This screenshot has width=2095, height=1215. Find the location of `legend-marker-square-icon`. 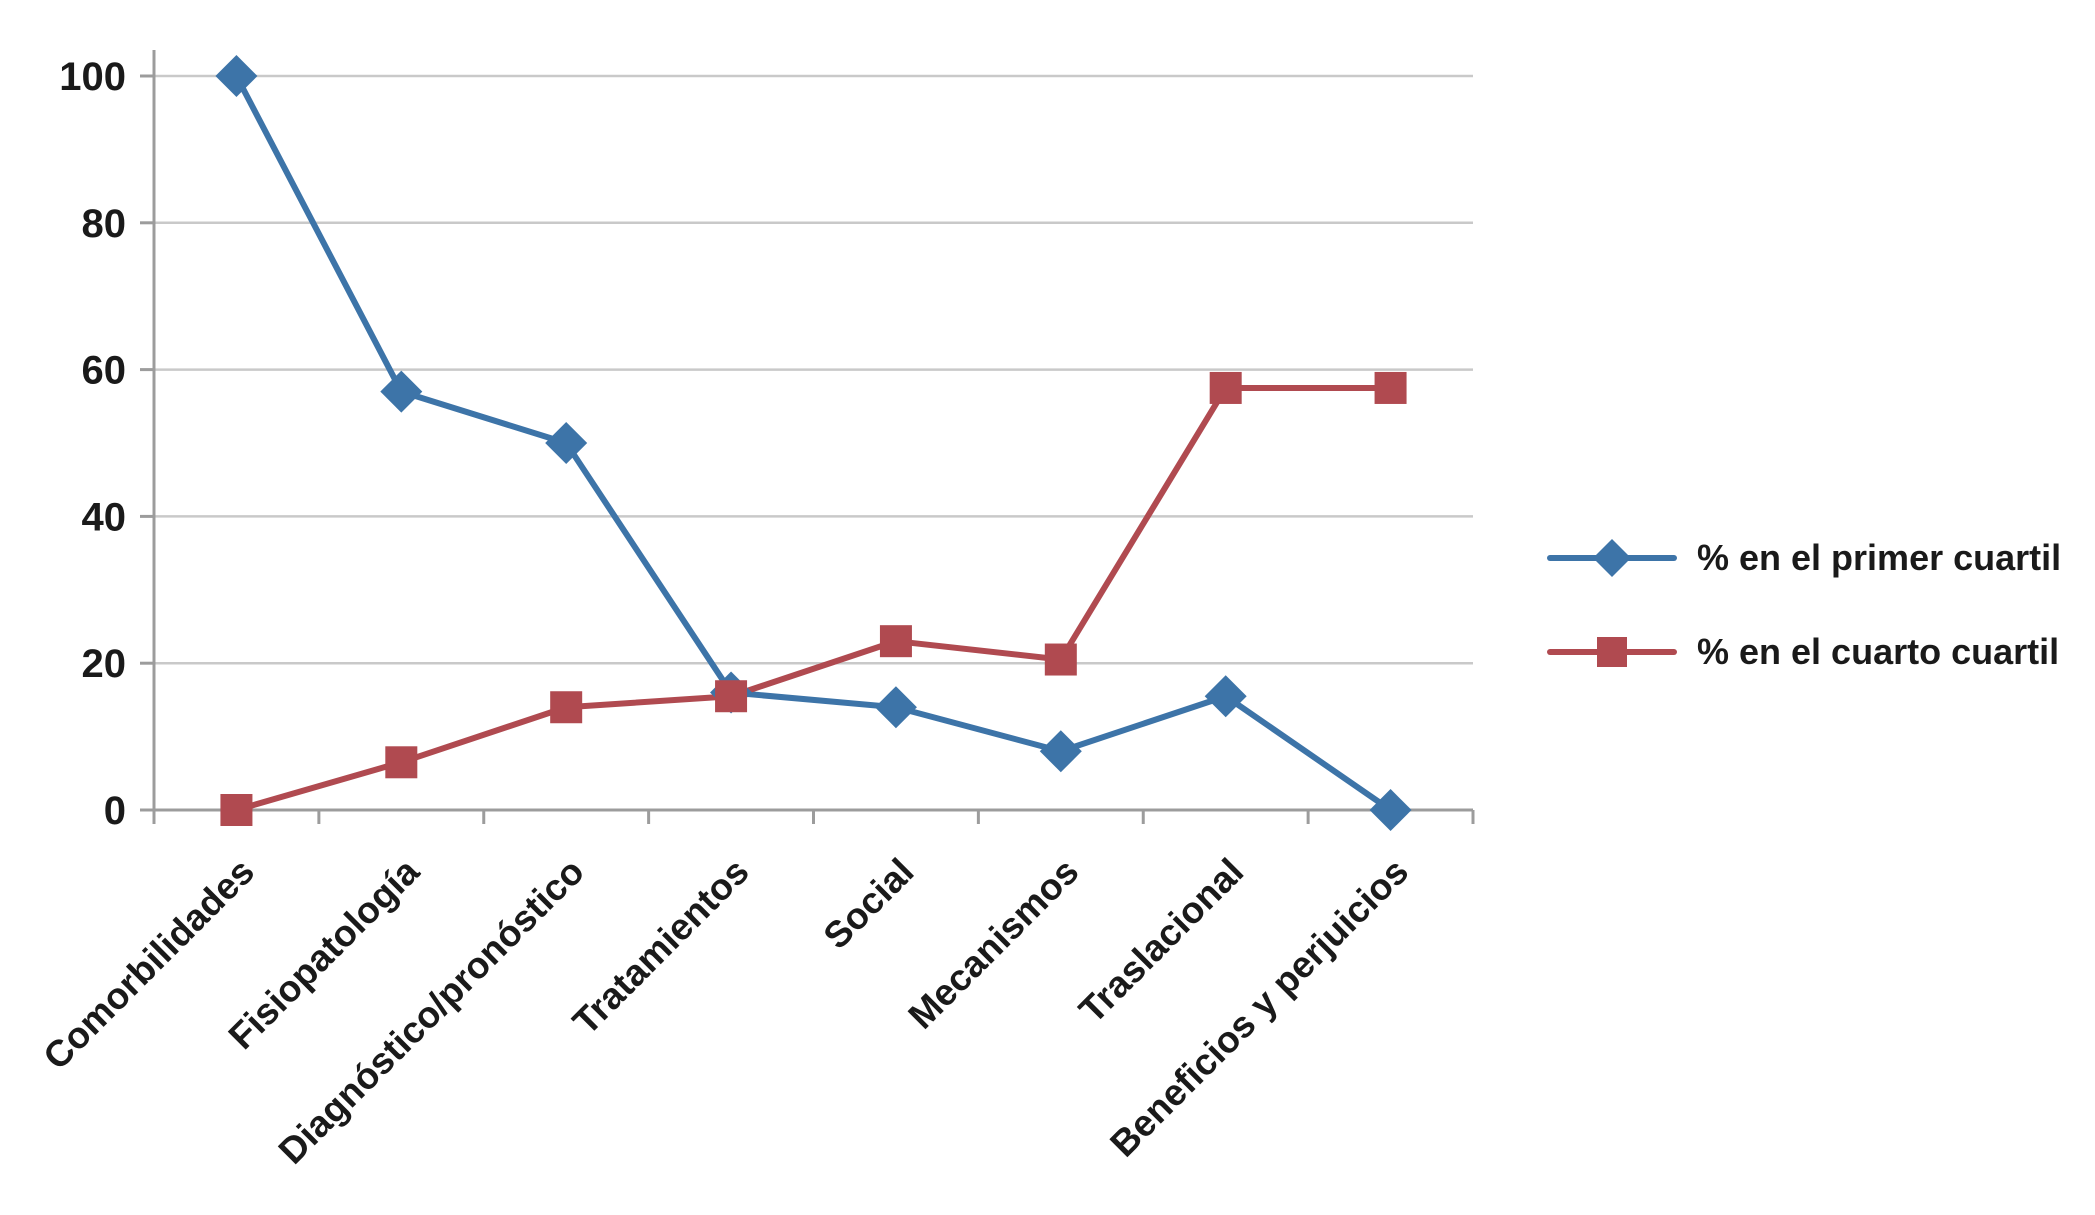

legend-marker-square-icon is located at coordinates (1612, 652).